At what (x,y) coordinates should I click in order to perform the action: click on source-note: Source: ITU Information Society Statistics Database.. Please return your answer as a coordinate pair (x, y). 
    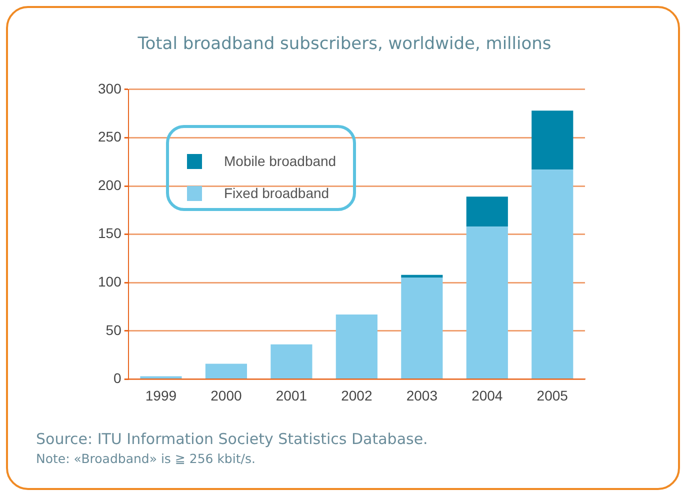
    Looking at the image, I should click on (232, 439).